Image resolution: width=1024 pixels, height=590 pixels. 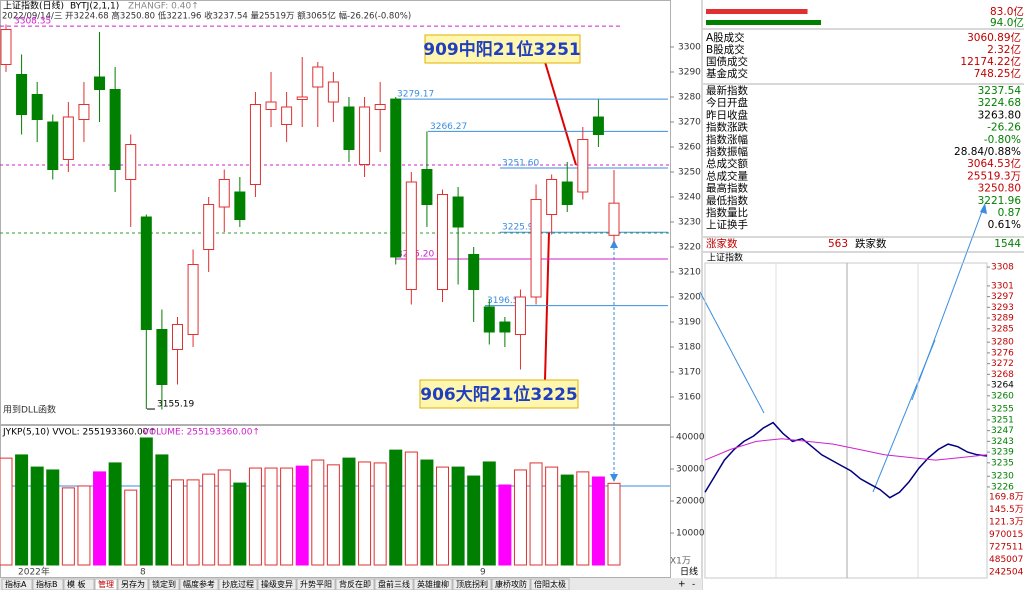 I want to click on y-tick-label: 3301, so click(x=1002, y=286).